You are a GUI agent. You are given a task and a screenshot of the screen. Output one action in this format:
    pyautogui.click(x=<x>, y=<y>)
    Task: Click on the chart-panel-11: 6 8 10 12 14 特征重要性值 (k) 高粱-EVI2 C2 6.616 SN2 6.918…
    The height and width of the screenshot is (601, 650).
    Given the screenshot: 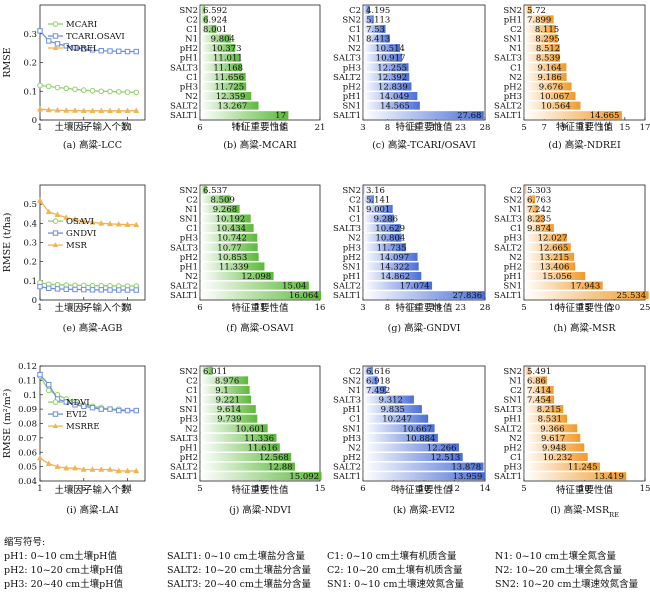 What is the action you would take?
    pyautogui.click(x=412, y=440)
    